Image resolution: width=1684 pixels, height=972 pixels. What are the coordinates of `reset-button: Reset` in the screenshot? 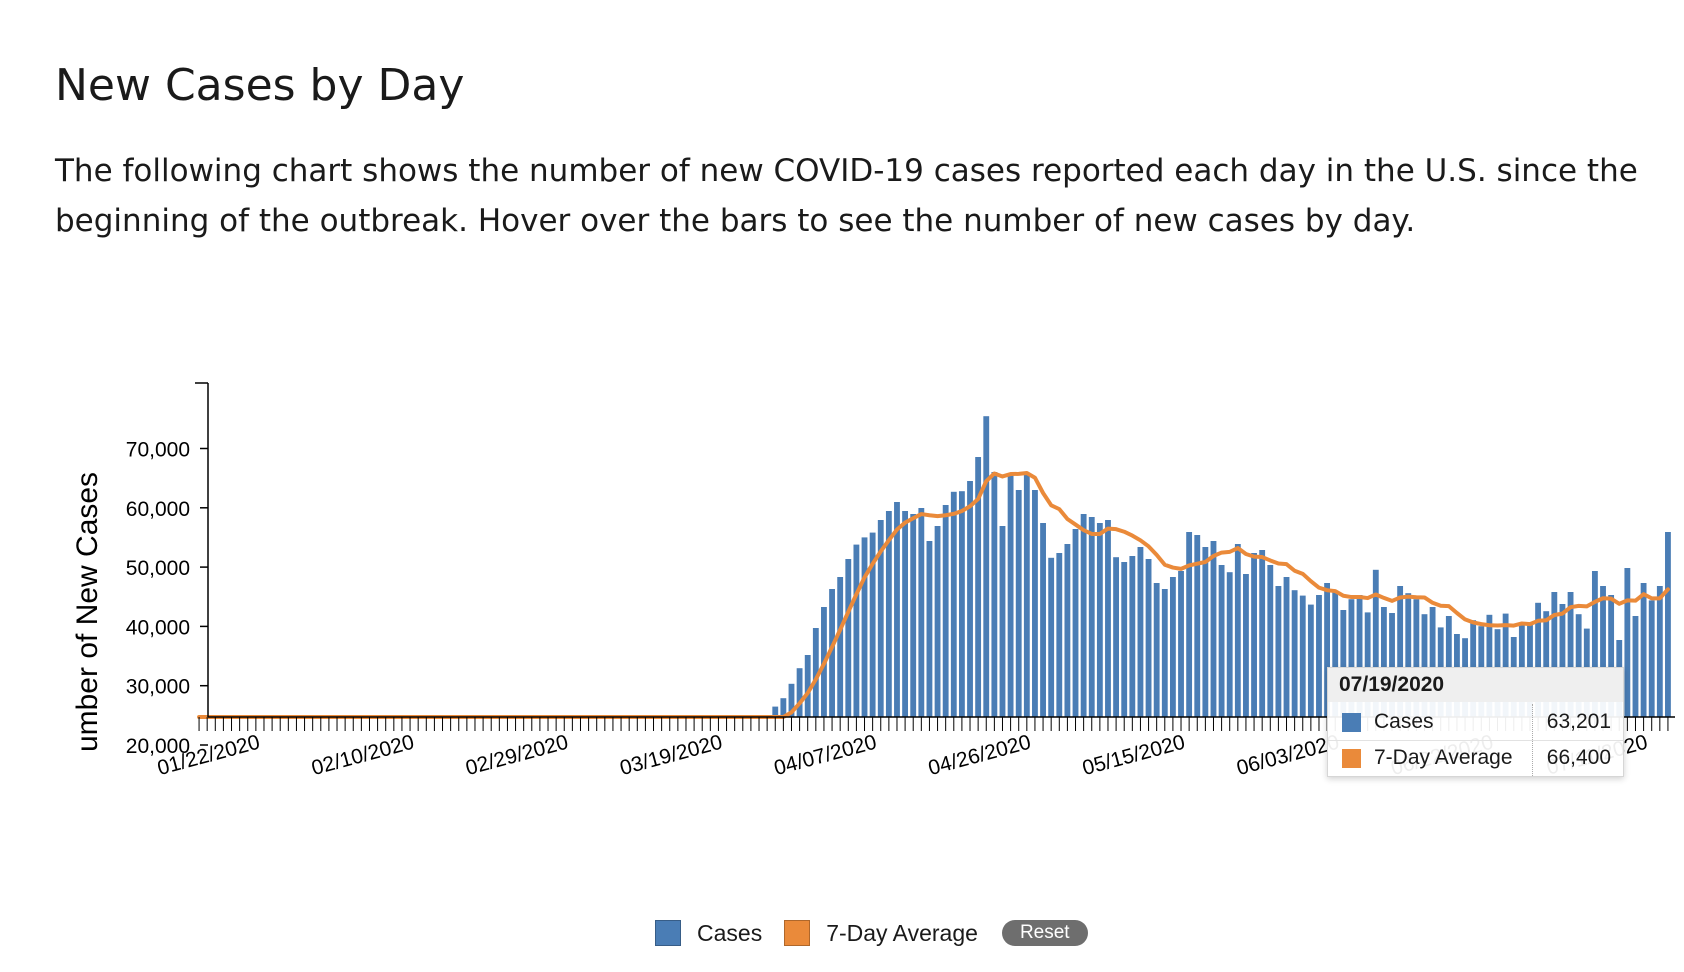 It's located at (1044, 933).